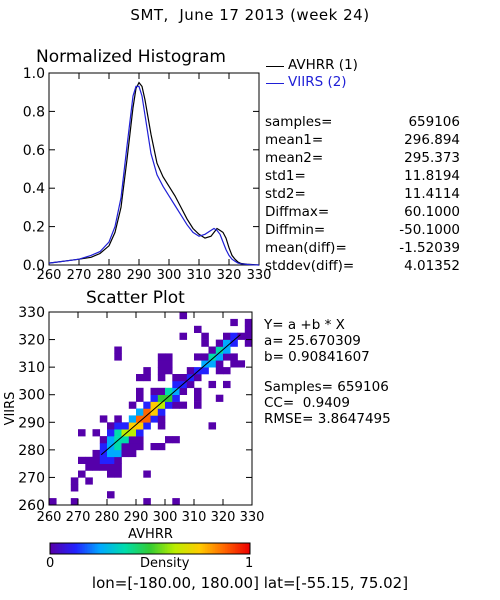 This screenshot has height=600, width=500. What do you see at coordinates (252, 517) in the screenshot?
I see `x-tick-label: 330` at bounding box center [252, 517].